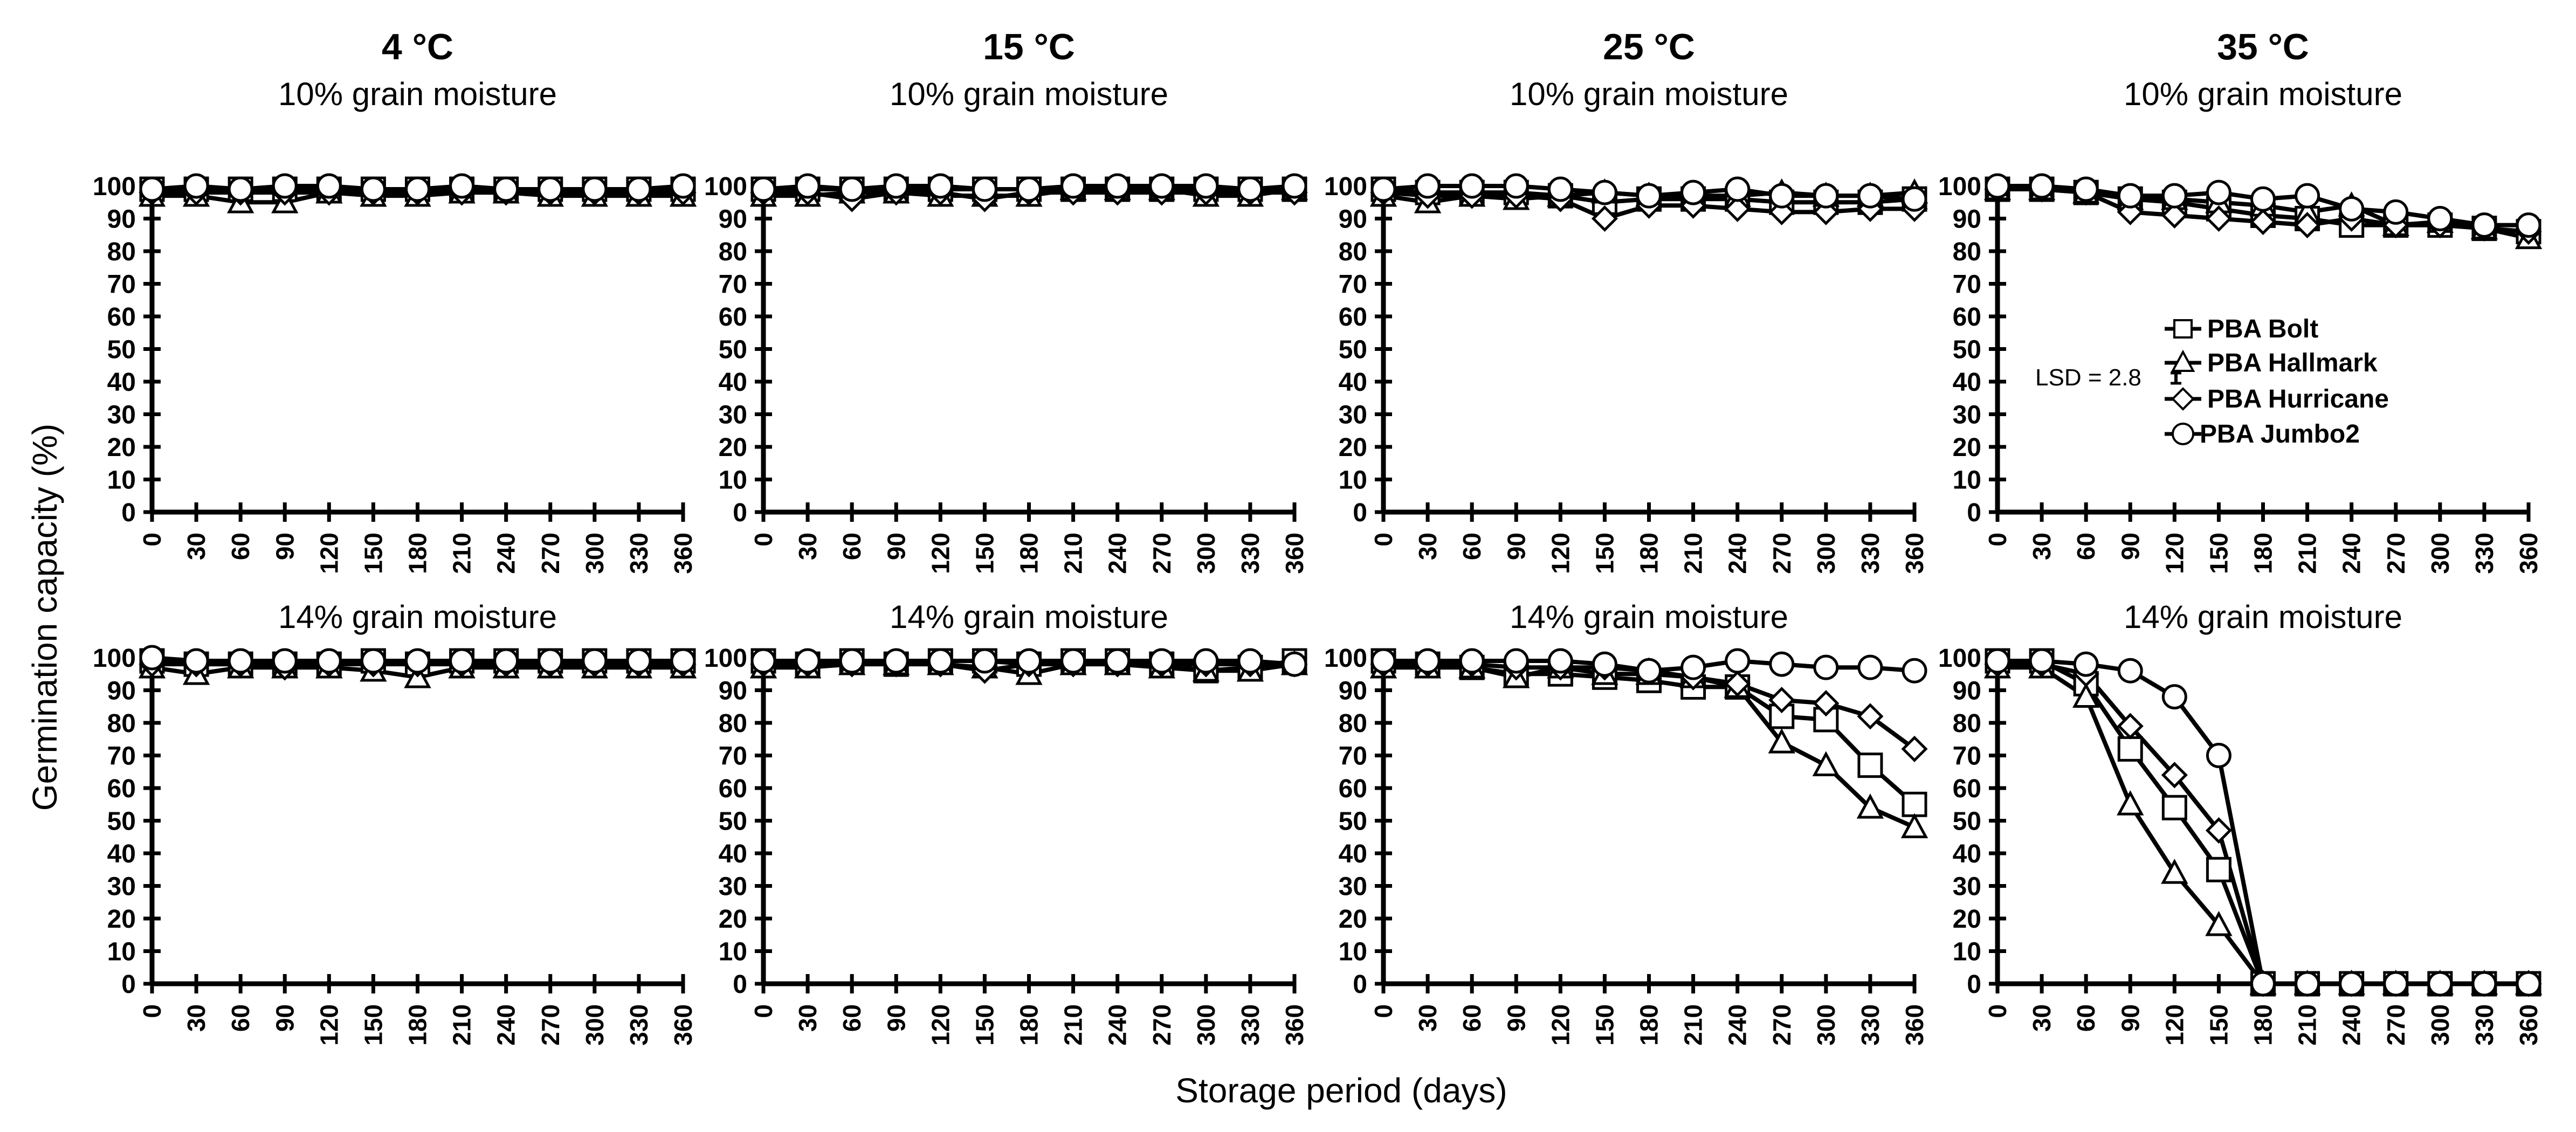 The image size is (2576, 1132). Describe the element at coordinates (2219, 1025) in the screenshot. I see `x-tick-label: 150` at that location.